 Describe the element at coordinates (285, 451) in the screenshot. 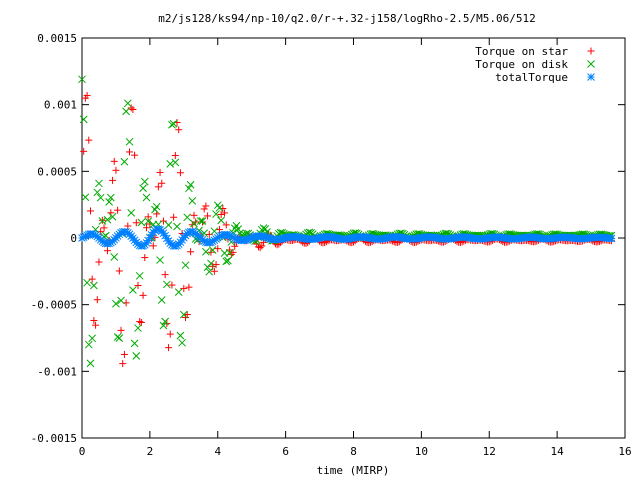

I see `x-tick-label: 6` at that location.